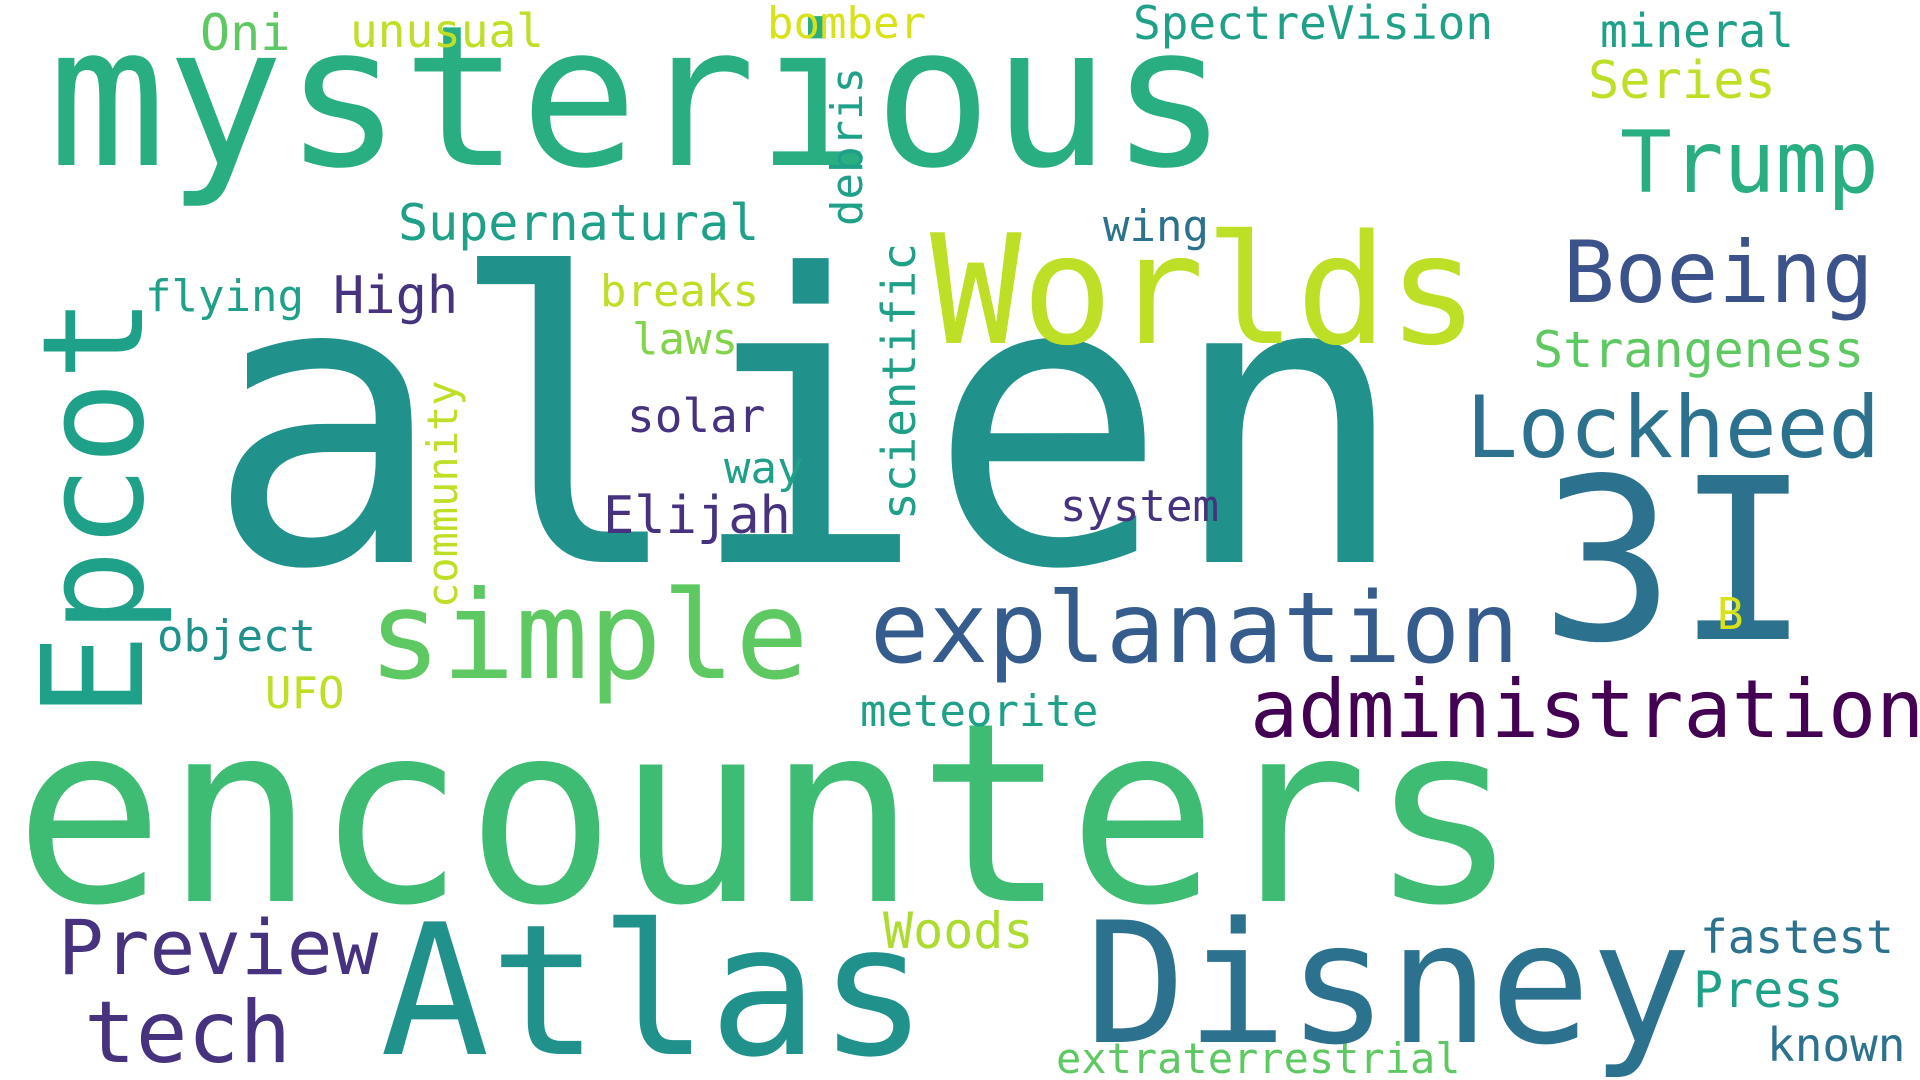  I want to click on word-mineral: mineral, so click(1697, 31).